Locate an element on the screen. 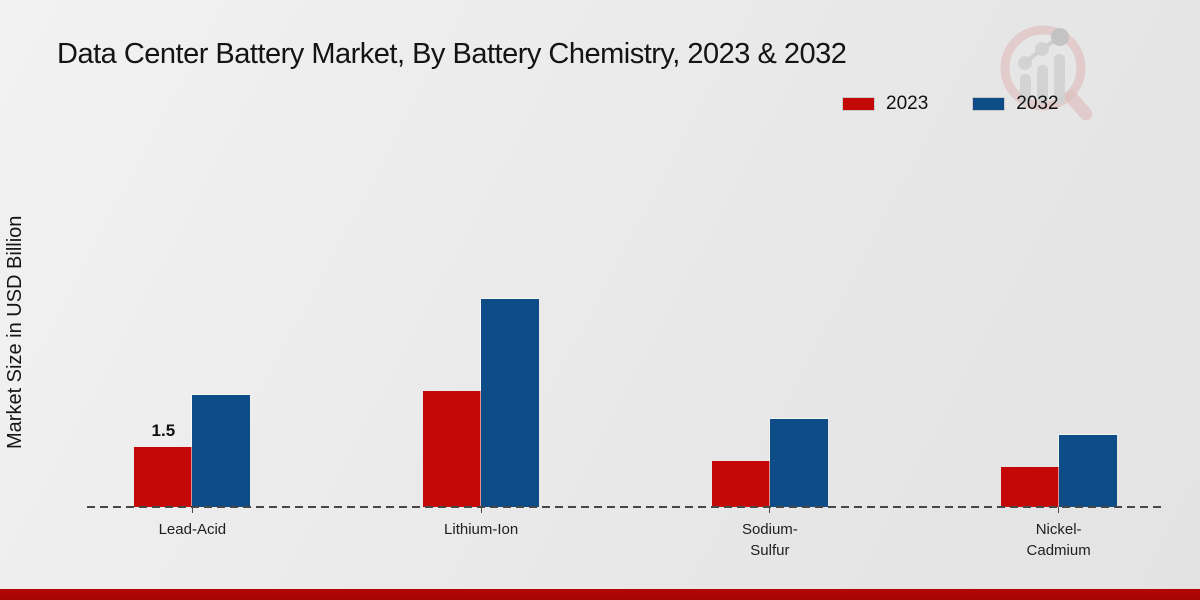 This screenshot has height=600, width=1200. chart-bars-icon is located at coordinates (1042, 79).